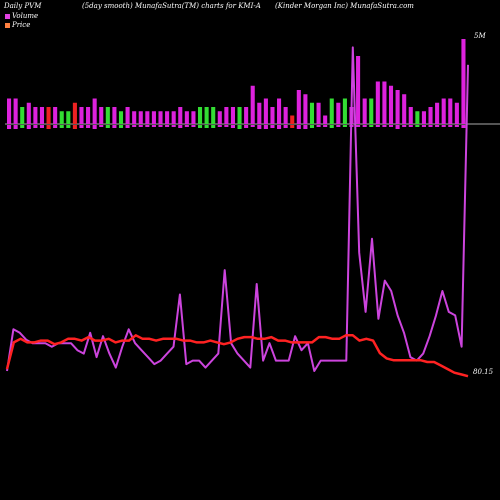  Describe the element at coordinates (21, 25) in the screenshot. I see `legend-price-label: Price` at that location.